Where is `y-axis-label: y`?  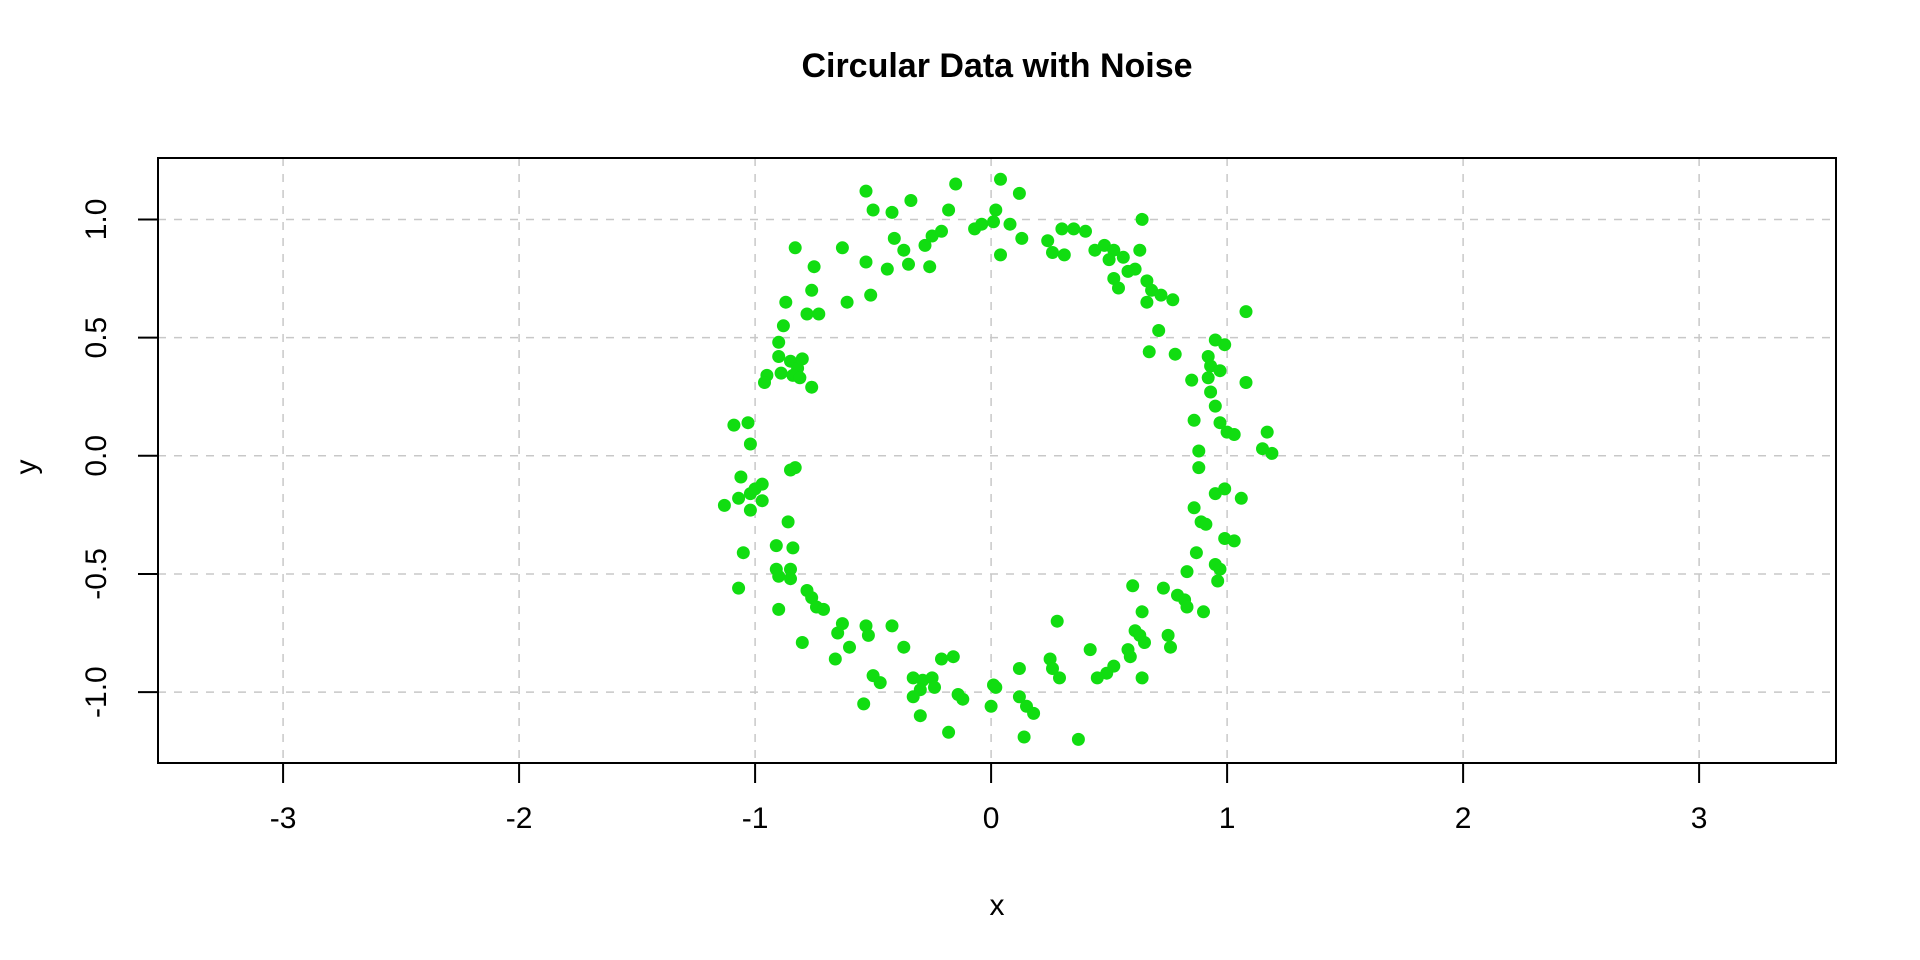
y-axis-label: y is located at coordinates (26, 467).